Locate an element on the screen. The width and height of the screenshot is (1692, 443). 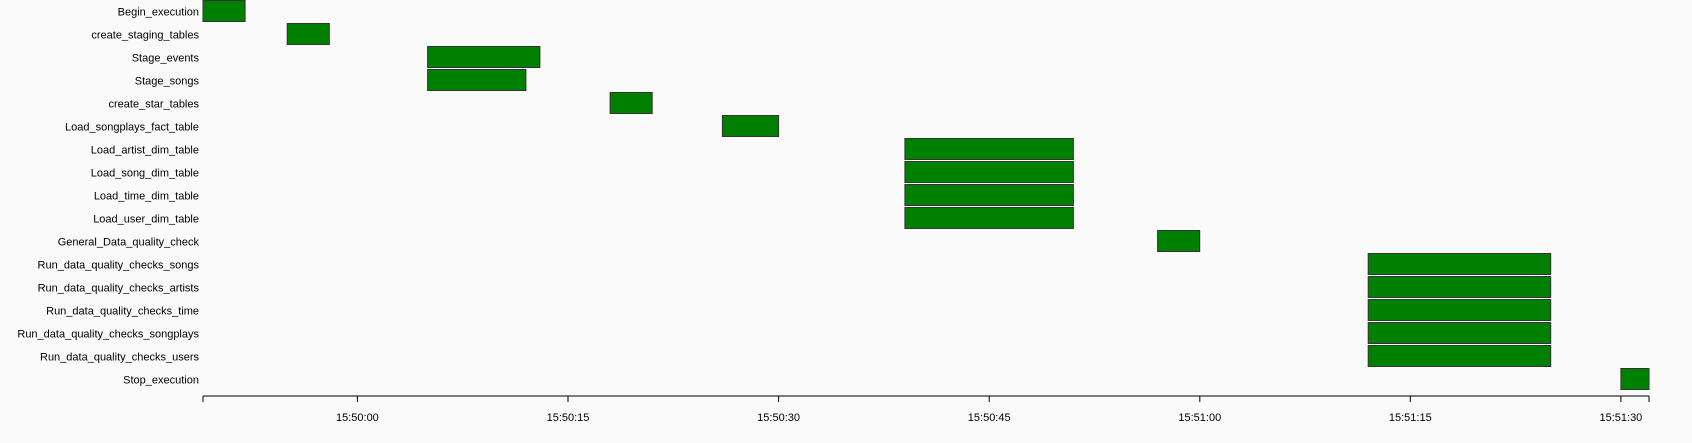
x-tick-label-15:51:00: 15:51:00 is located at coordinates (1199, 418).